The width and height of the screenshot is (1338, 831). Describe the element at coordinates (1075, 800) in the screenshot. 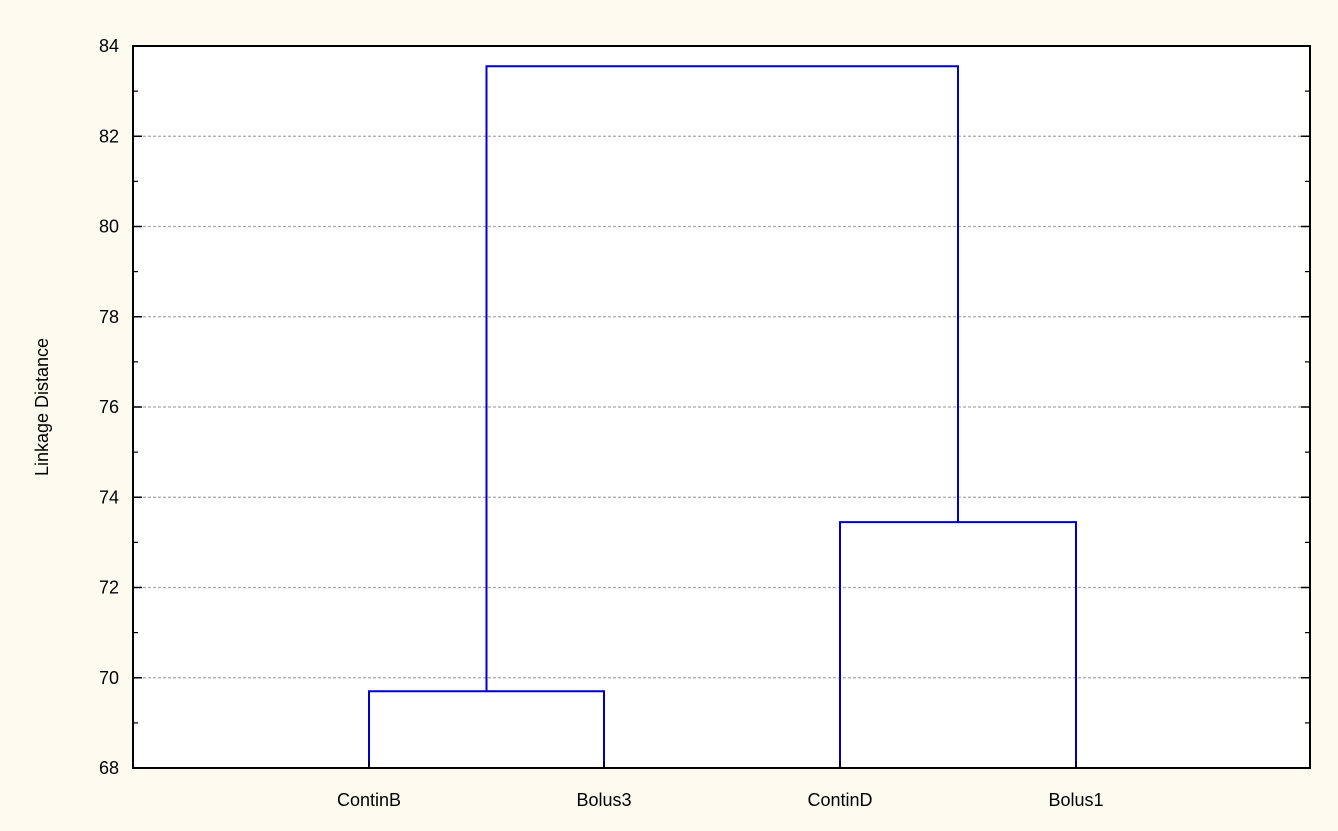

I see `leaf-label-Bolus1: Bolus1` at that location.